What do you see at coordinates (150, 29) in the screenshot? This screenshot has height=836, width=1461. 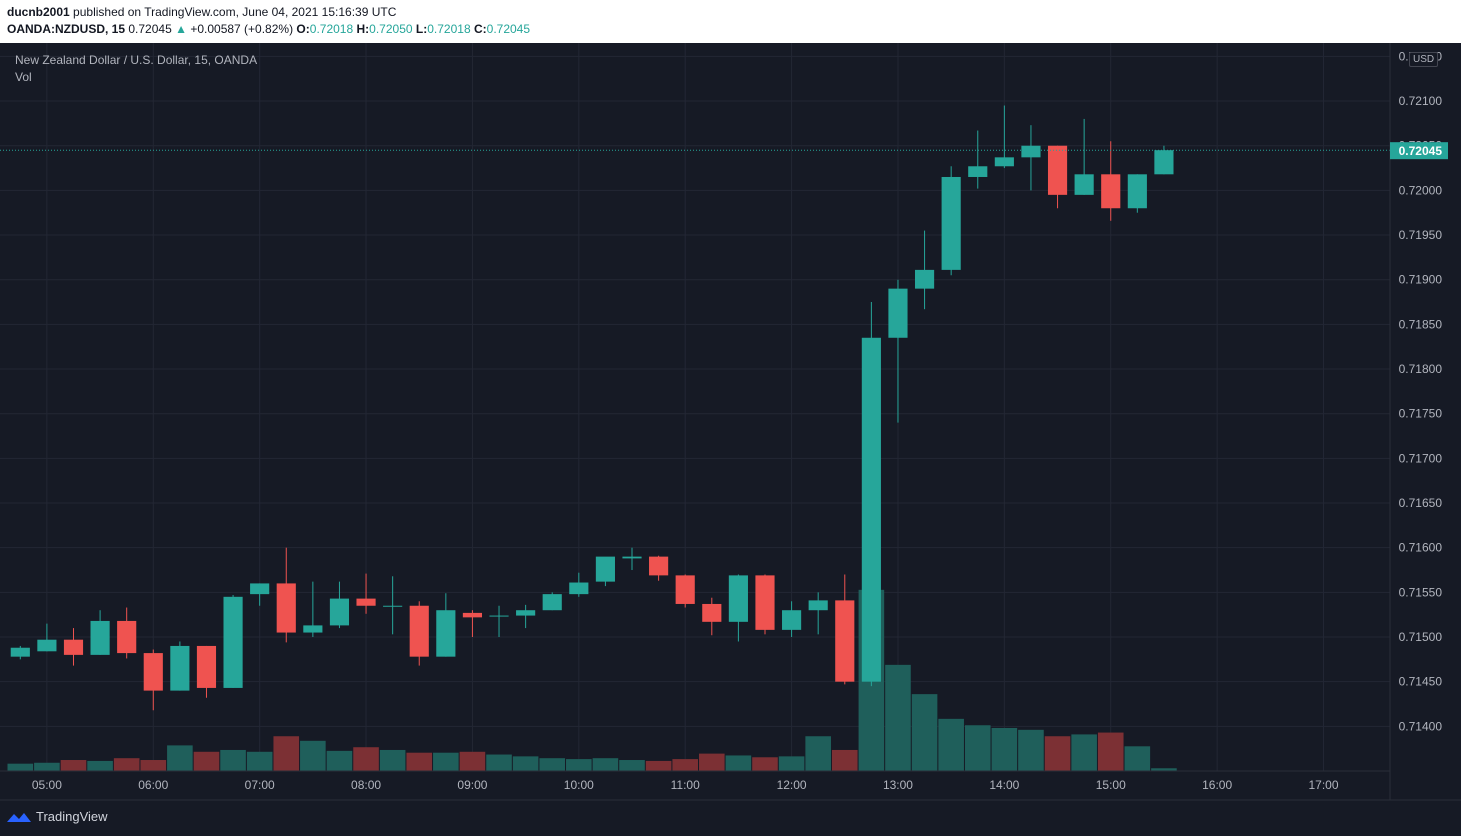 I see `last-price: 0.72045` at bounding box center [150, 29].